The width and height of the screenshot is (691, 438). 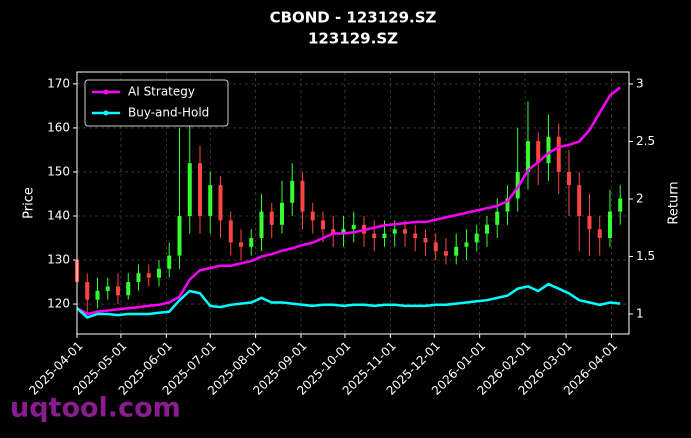 What do you see at coordinates (645, 141) in the screenshot?
I see `y2-tick-label: 2.5` at bounding box center [645, 141].